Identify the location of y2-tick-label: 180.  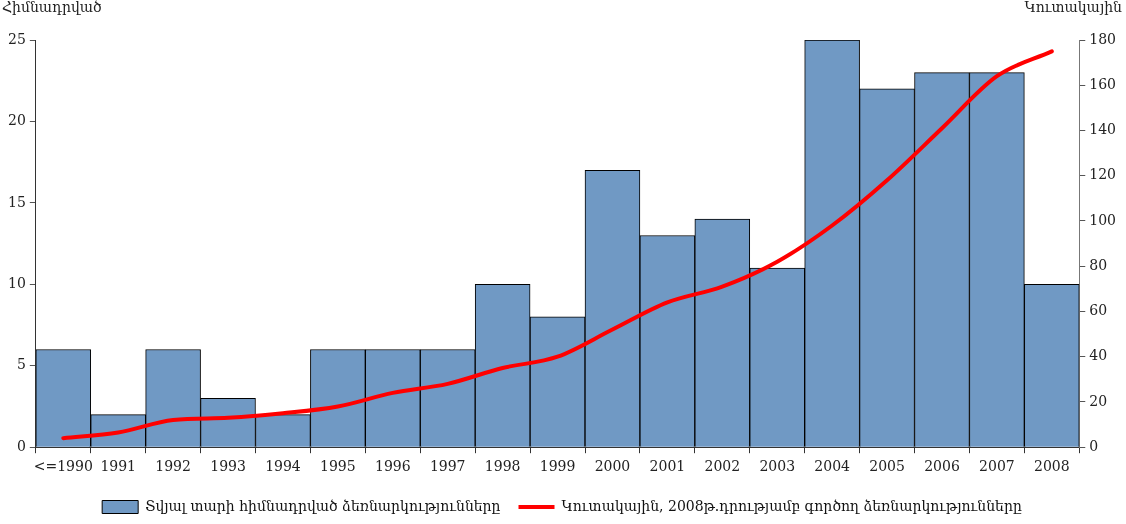
(1103, 38).